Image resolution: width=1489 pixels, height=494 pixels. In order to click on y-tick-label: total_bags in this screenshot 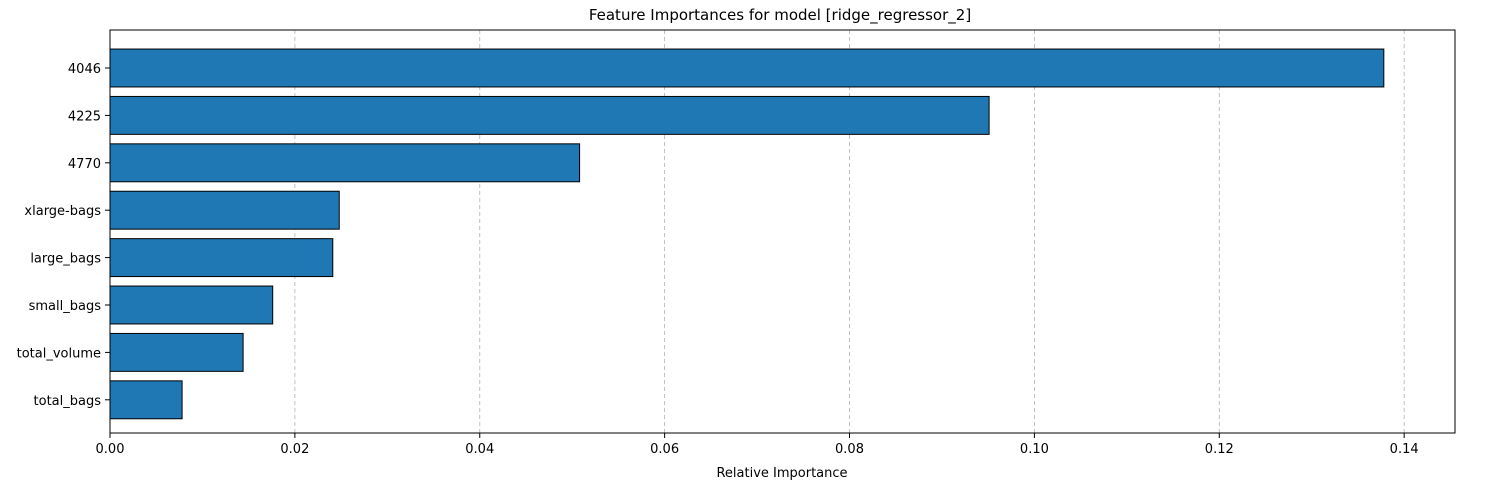, I will do `click(68, 401)`.